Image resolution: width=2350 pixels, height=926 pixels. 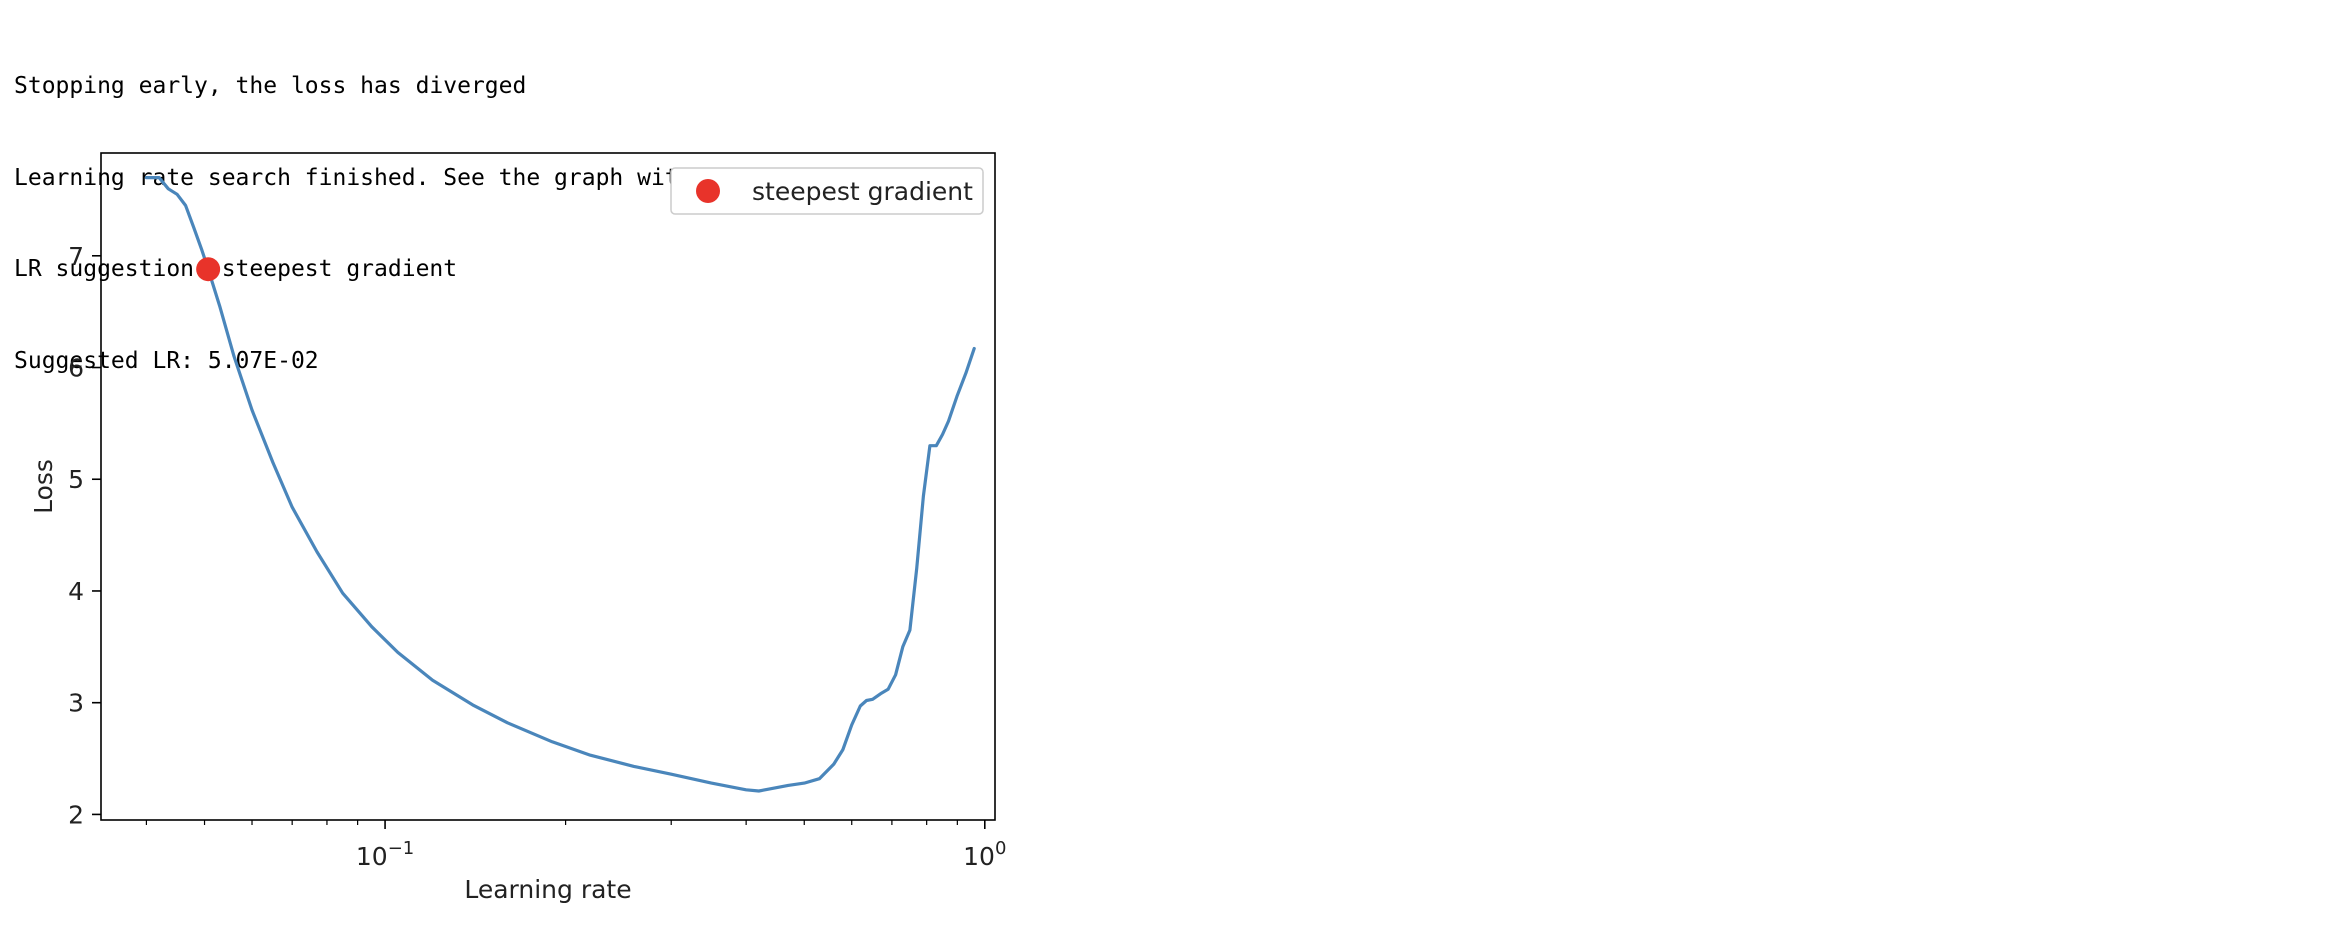 I want to click on legend-box, so click(x=827, y=191).